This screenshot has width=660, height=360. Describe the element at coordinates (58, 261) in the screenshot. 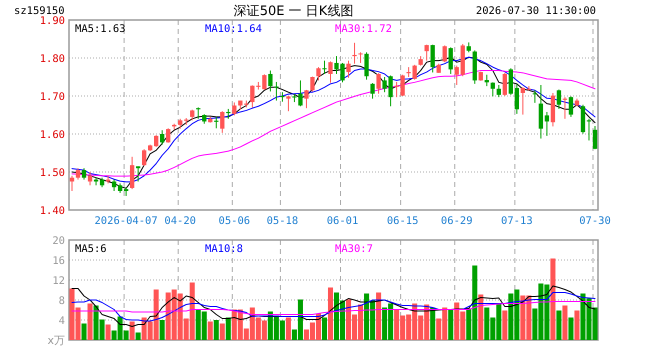

I see `y-tick-label: 16` at that location.